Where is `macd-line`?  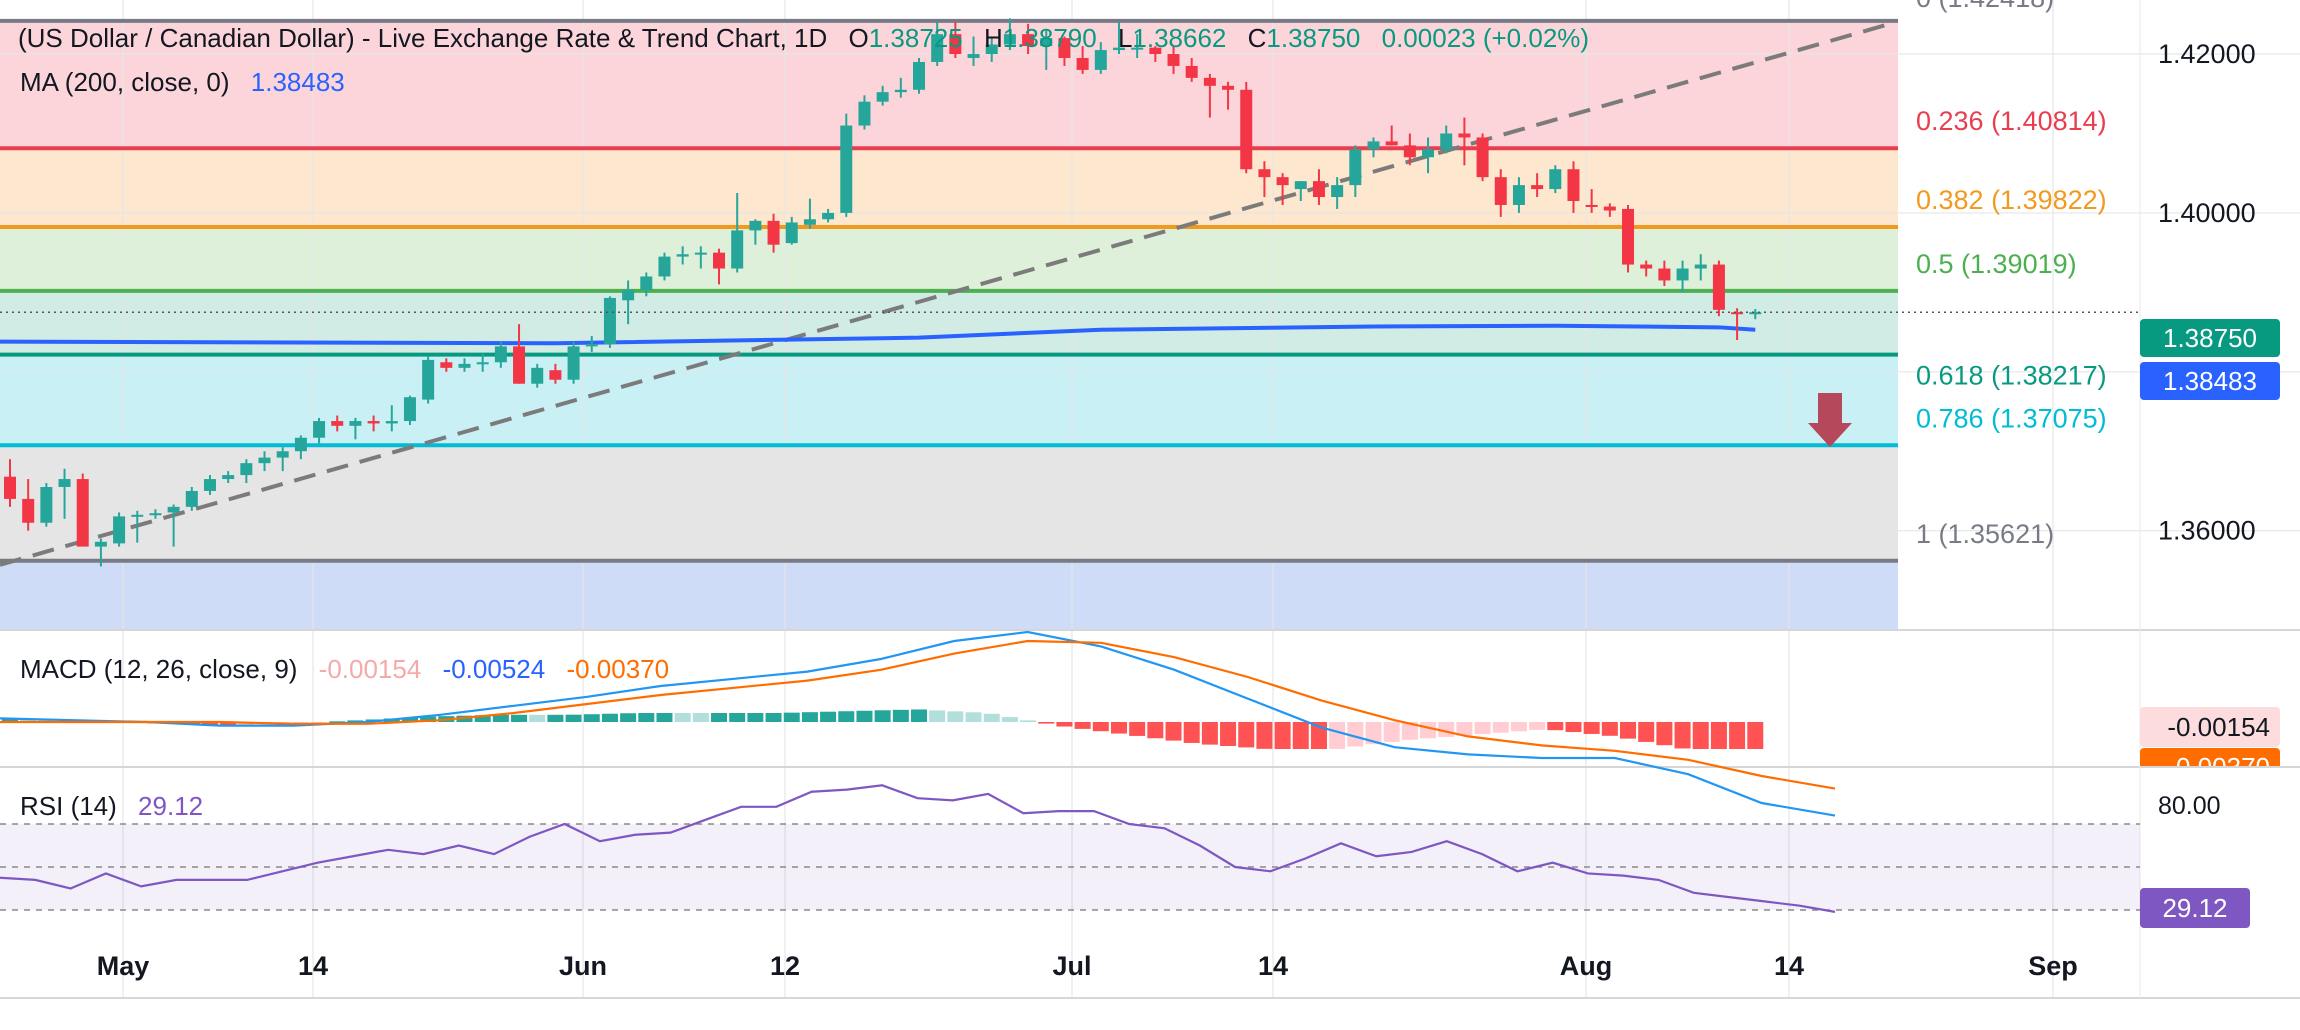
macd-line is located at coordinates (918, 723).